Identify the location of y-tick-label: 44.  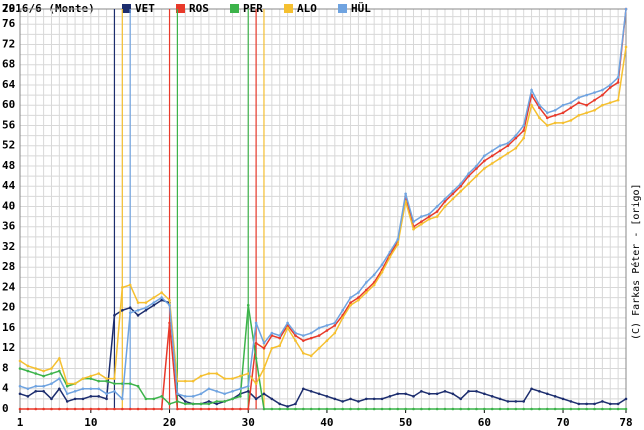
(9, 185).